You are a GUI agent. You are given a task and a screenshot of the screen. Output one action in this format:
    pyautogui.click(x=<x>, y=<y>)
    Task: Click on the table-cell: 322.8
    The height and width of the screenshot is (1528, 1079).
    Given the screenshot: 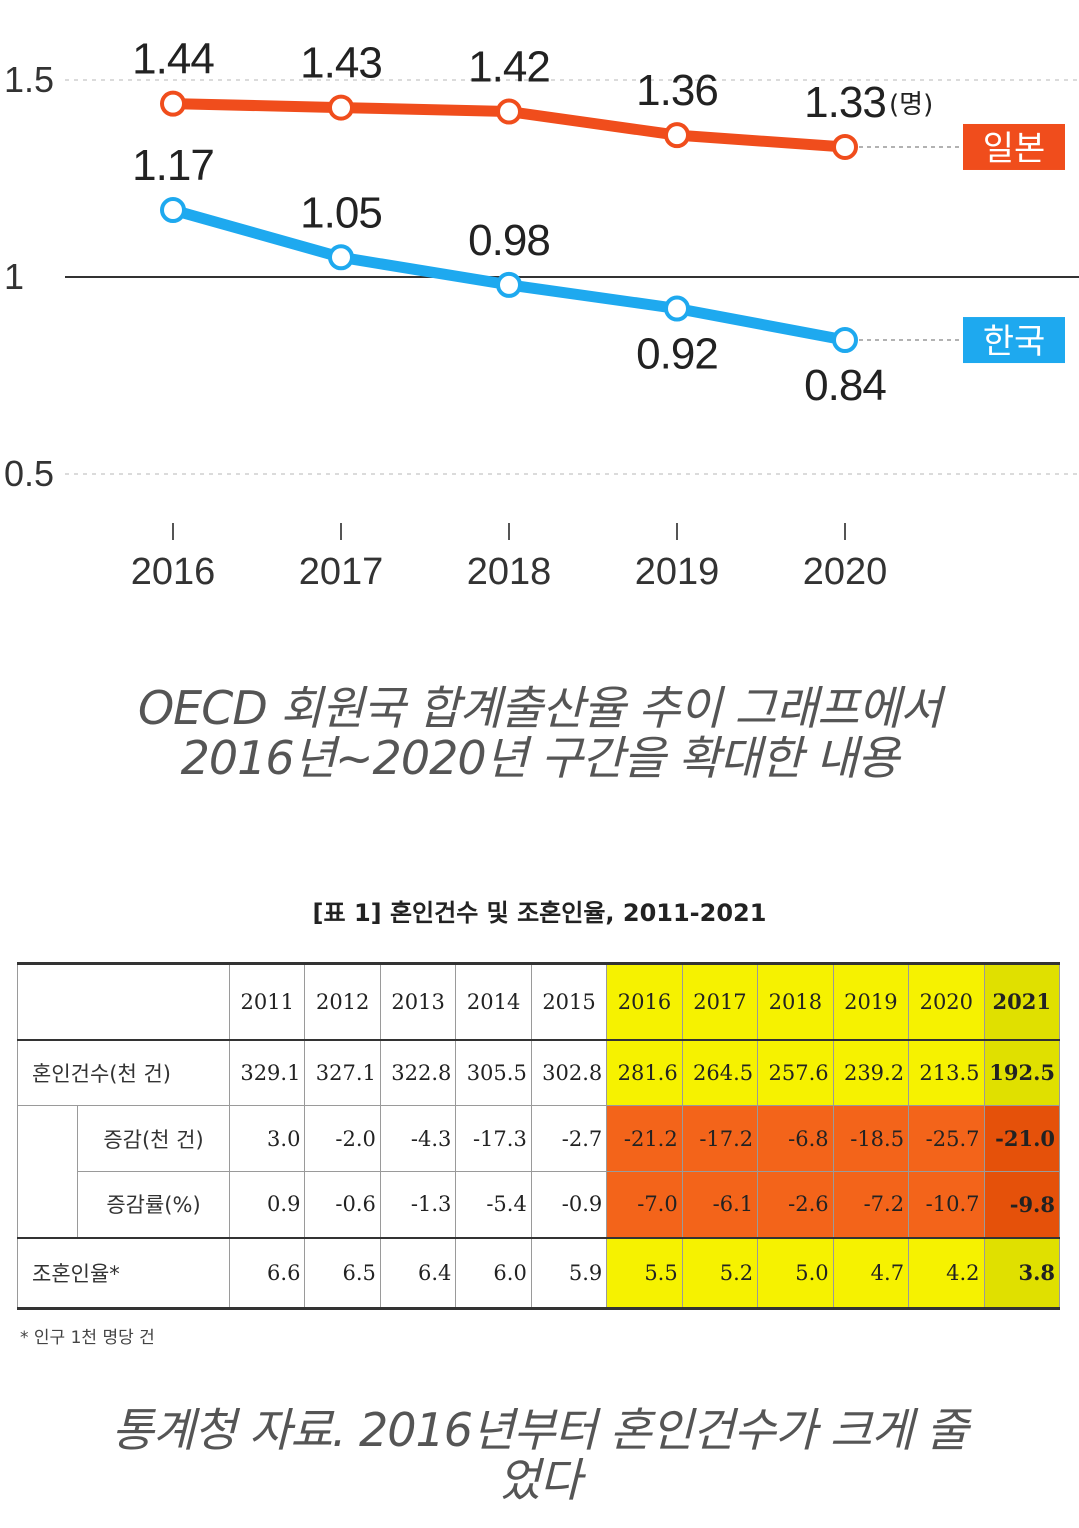 What is the action you would take?
    pyautogui.click(x=418, y=1072)
    